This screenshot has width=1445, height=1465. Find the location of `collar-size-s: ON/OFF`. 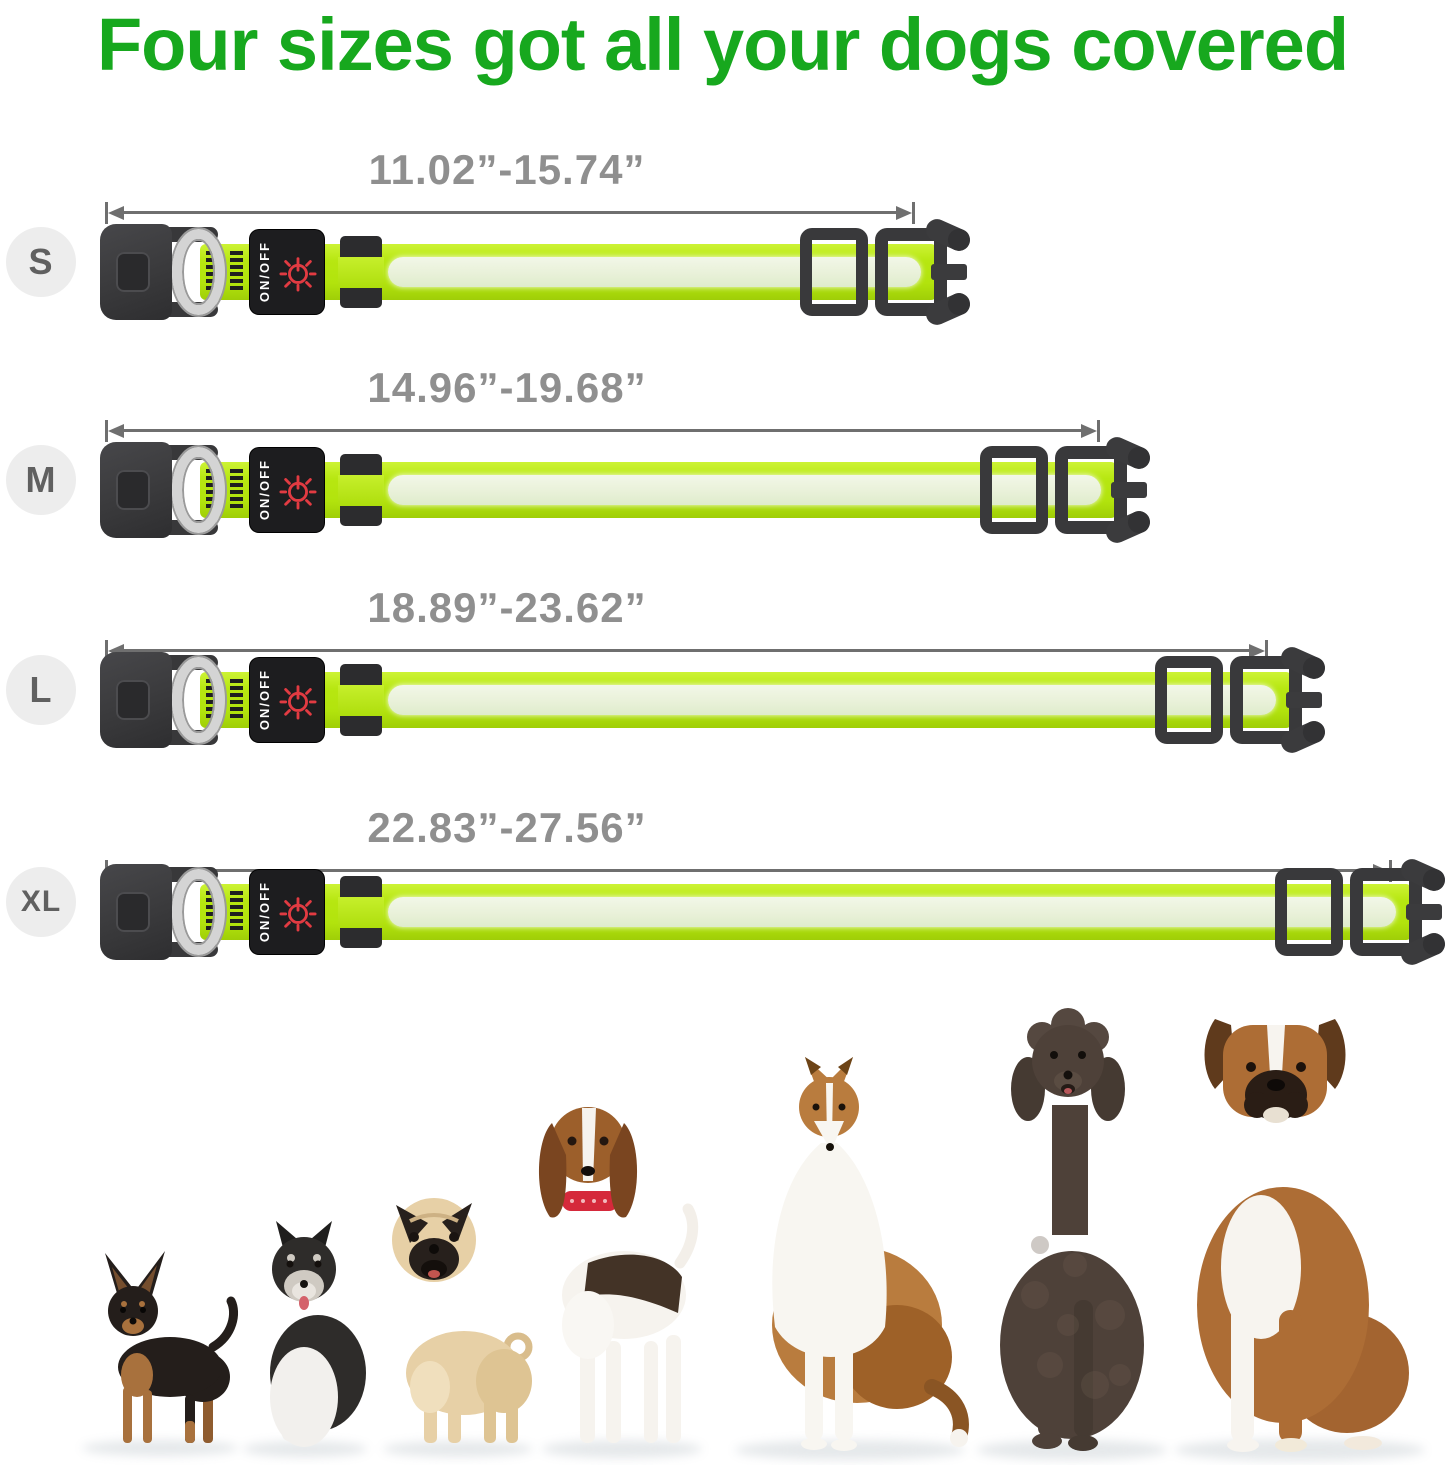

collar-size-s: ON/OFF is located at coordinates (537, 272).